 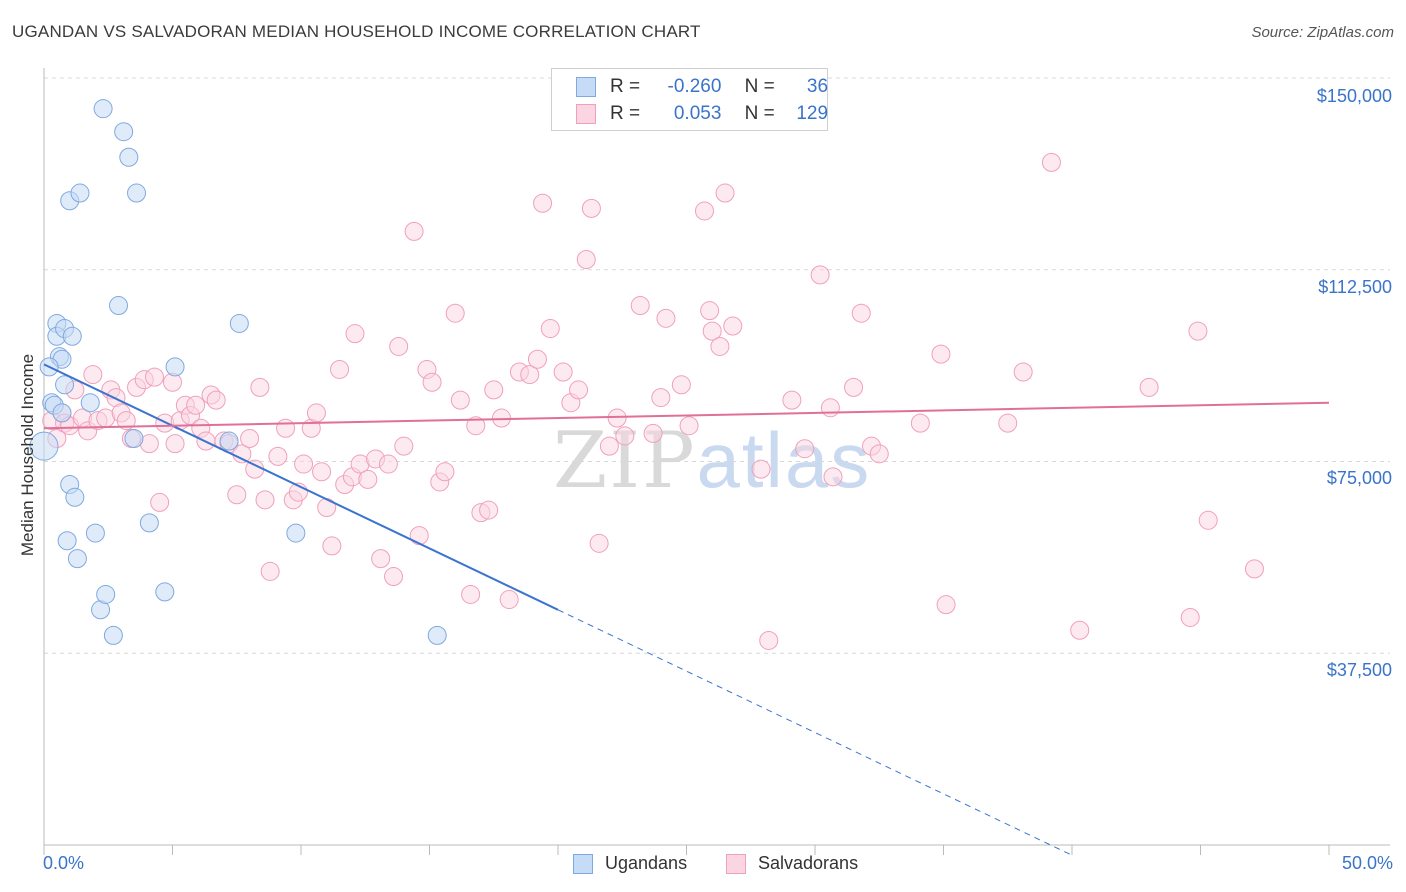 I want to click on y-tick-label-112500: $112,500, so click(x=1355, y=287).